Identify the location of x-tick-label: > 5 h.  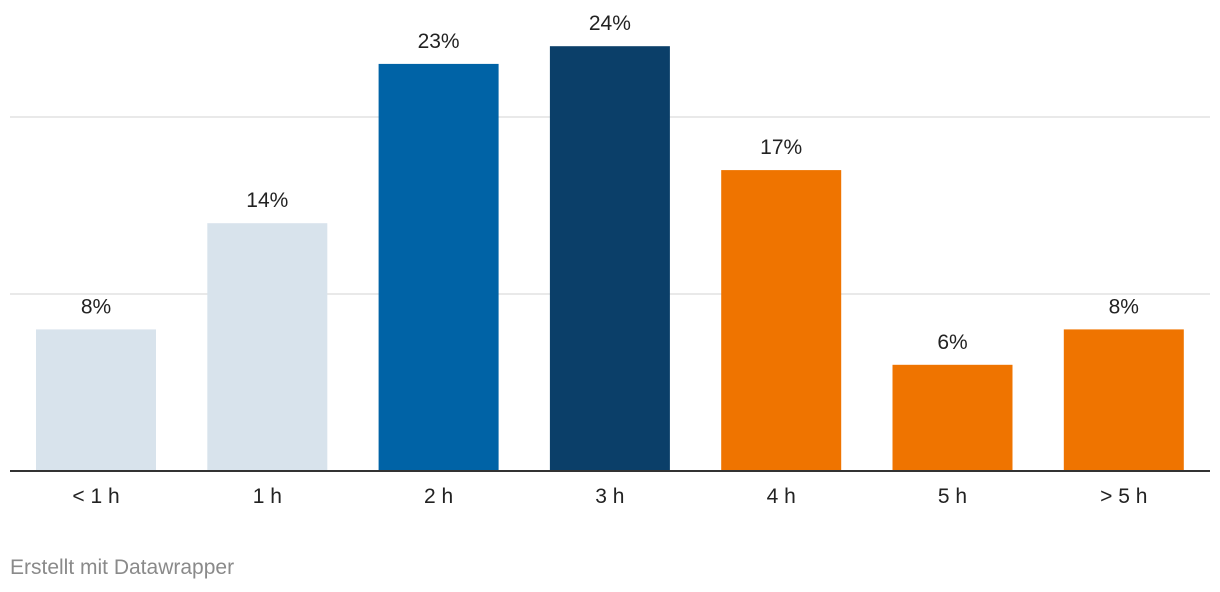
(1123, 496).